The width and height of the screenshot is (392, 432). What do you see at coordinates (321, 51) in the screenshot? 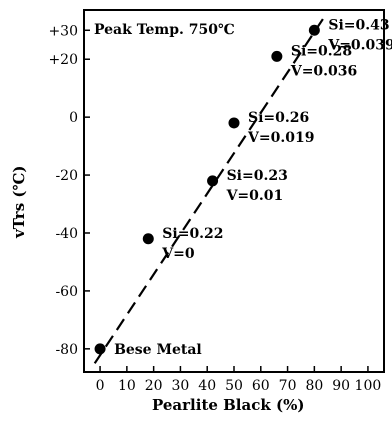
I see `point-label: Si=0.28` at bounding box center [321, 51].